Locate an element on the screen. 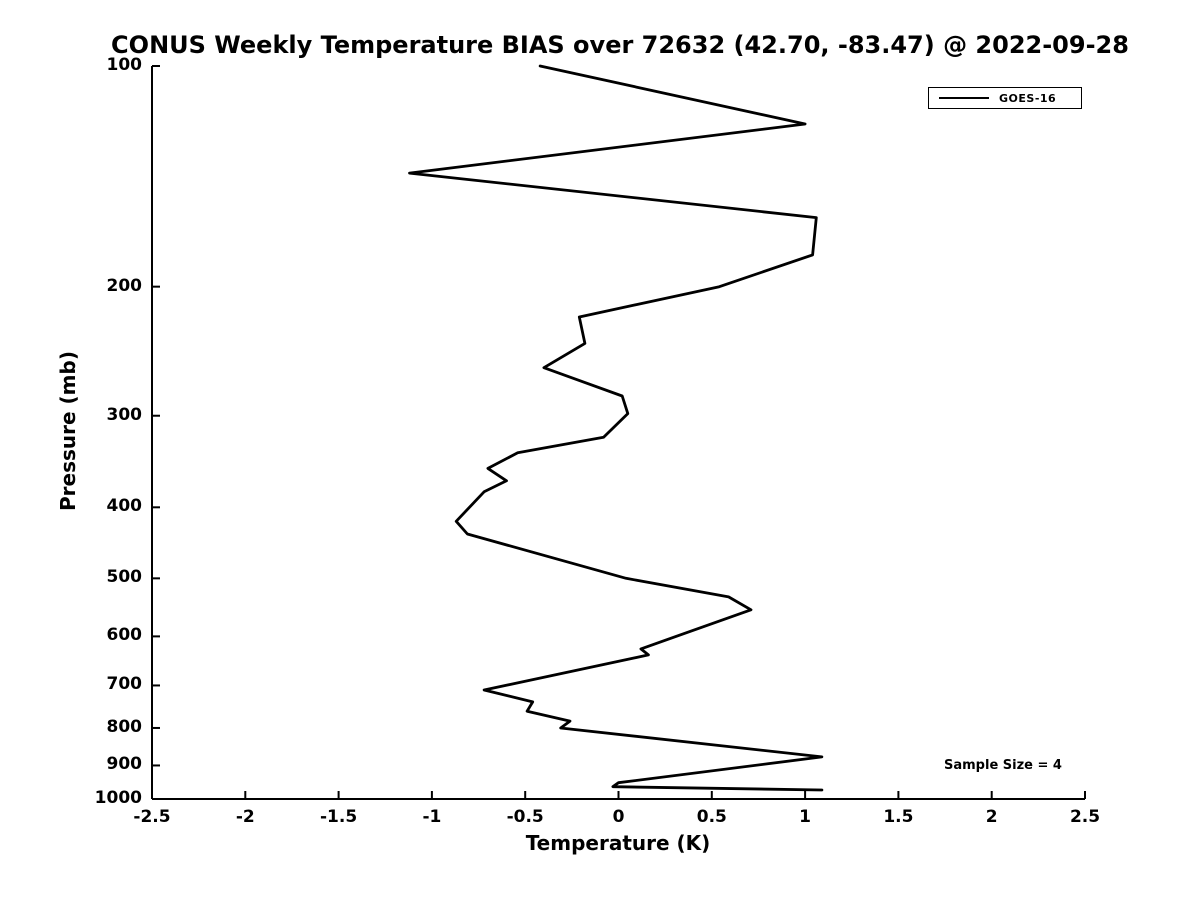  legend: GOES-16 is located at coordinates (1005, 98).